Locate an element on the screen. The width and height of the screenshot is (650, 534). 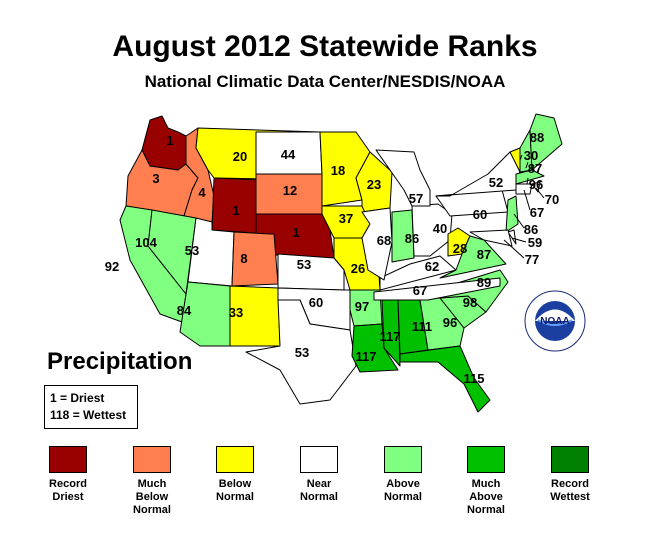
legend-label: Record Driest is located at coordinates (68, 490).